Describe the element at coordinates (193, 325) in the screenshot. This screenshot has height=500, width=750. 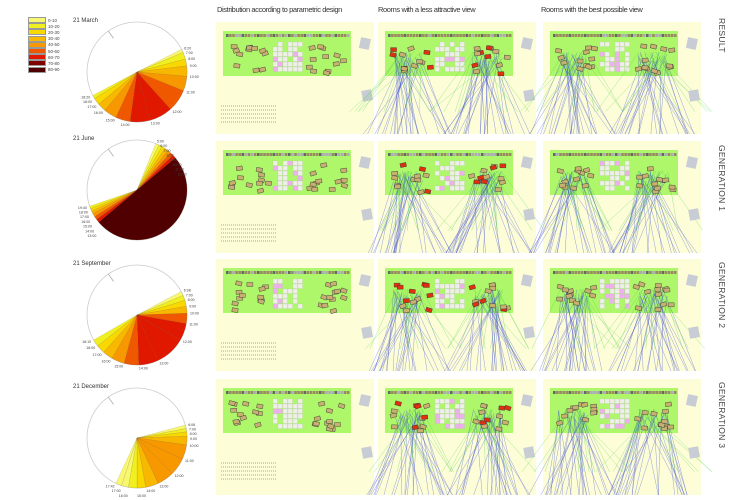
I see `hour-label: 11:00` at that location.